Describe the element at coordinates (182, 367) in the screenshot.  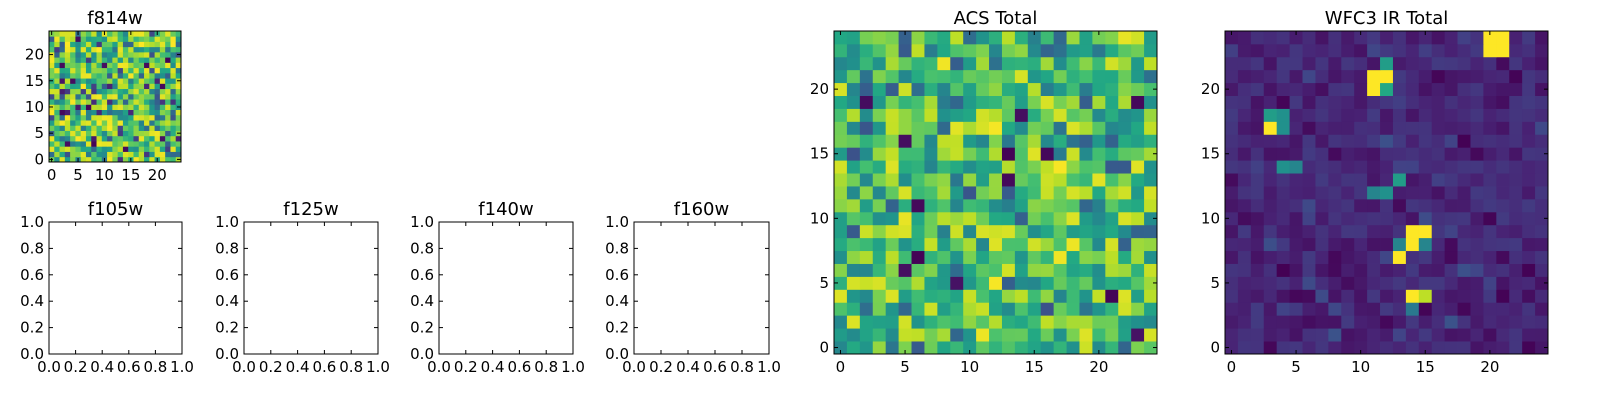
I see `x-tick-label: 1.0` at that location.